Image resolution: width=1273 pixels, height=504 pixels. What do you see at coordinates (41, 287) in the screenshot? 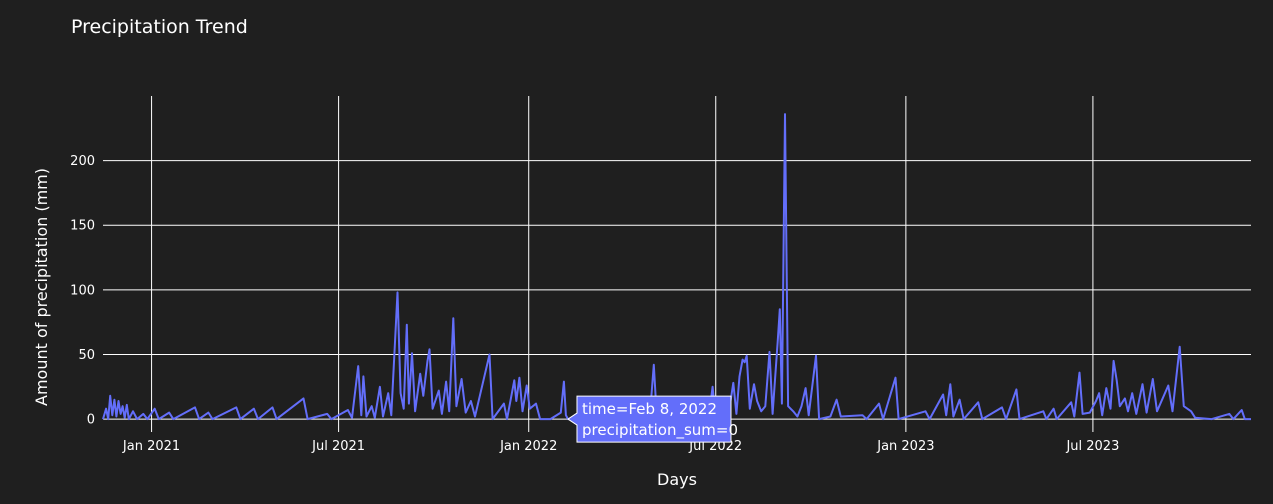
I see `y-axis-title: Amount of precipitation (mm)` at bounding box center [41, 287].